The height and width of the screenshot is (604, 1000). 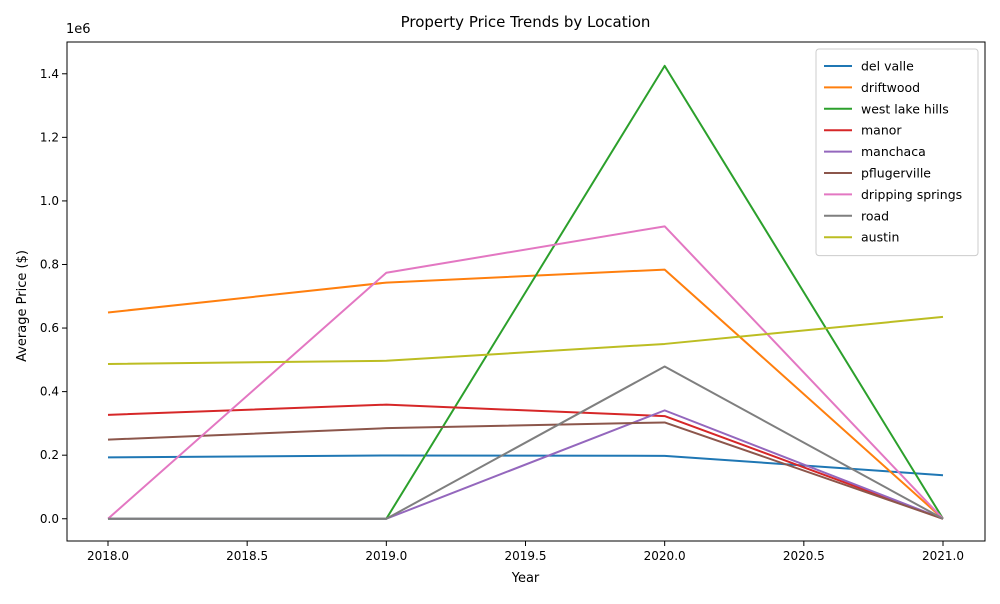 What do you see at coordinates (665, 556) in the screenshot?
I see `x-tick-label: 2020.0` at bounding box center [665, 556].